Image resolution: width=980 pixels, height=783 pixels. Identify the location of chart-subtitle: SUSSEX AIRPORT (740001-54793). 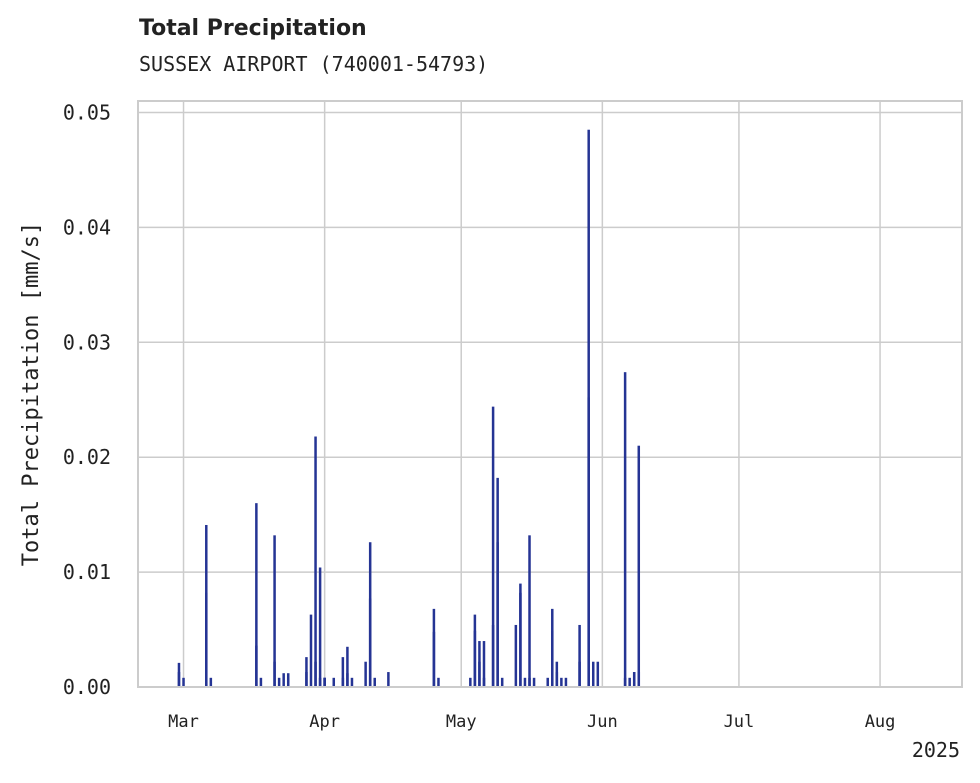
(314, 64).